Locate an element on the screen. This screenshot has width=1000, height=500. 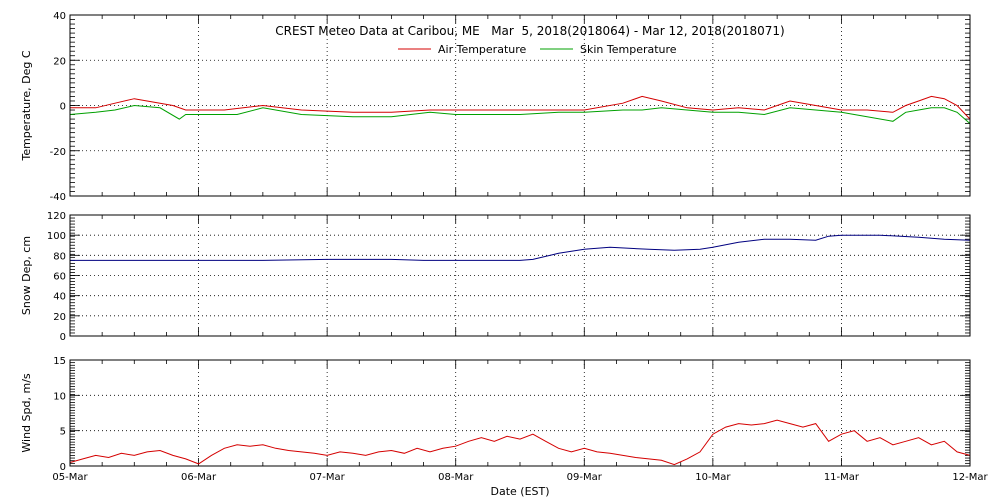
y-axis-title: Temperature, Deg C is located at coordinates (26, 105).